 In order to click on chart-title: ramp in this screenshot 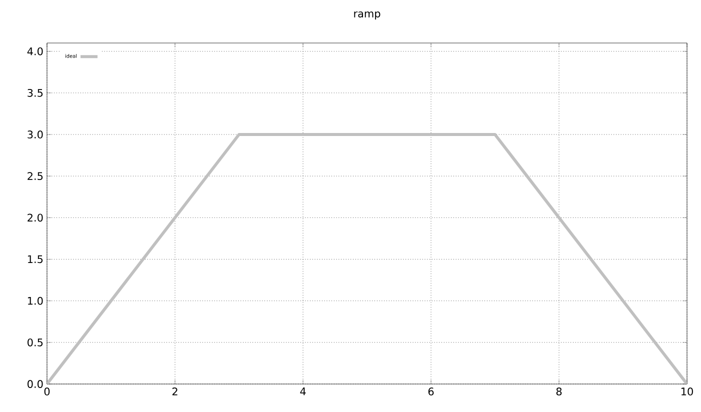, I will do `click(367, 15)`.